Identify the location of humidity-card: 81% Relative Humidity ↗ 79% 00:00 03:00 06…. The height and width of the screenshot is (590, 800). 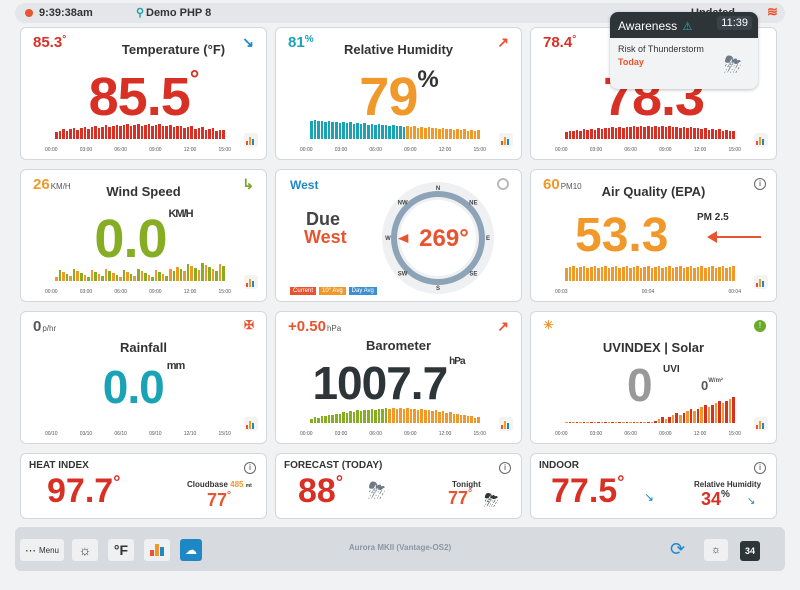
(398, 93).